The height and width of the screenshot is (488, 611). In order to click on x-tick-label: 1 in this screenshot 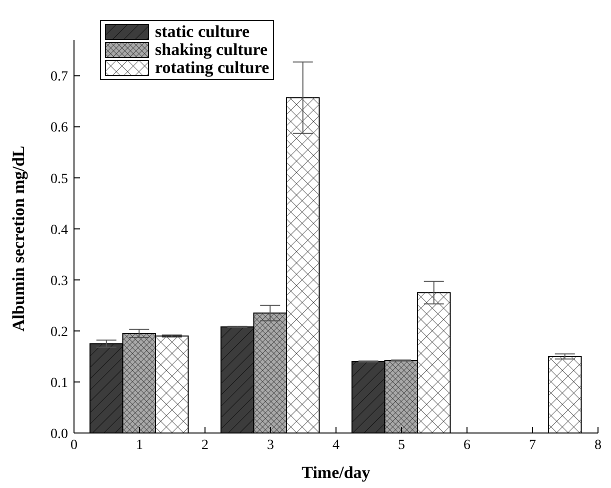, I will do `click(139, 445)`.